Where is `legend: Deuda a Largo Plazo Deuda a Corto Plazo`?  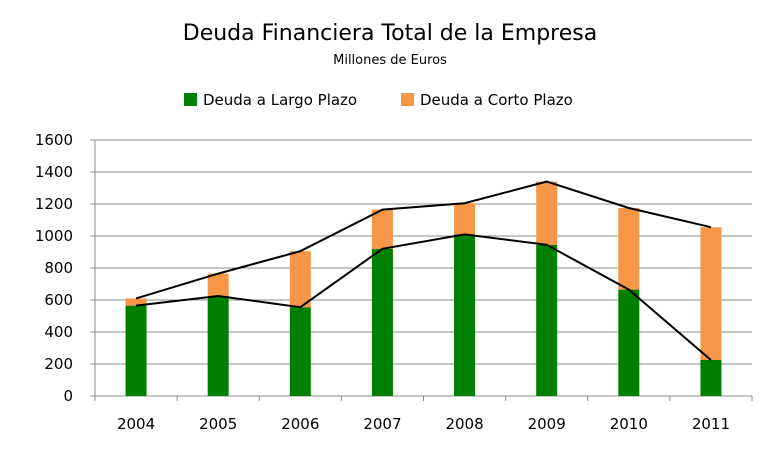 legend: Deuda a Largo Plazo Deuda a Corto Plazo is located at coordinates (378, 100).